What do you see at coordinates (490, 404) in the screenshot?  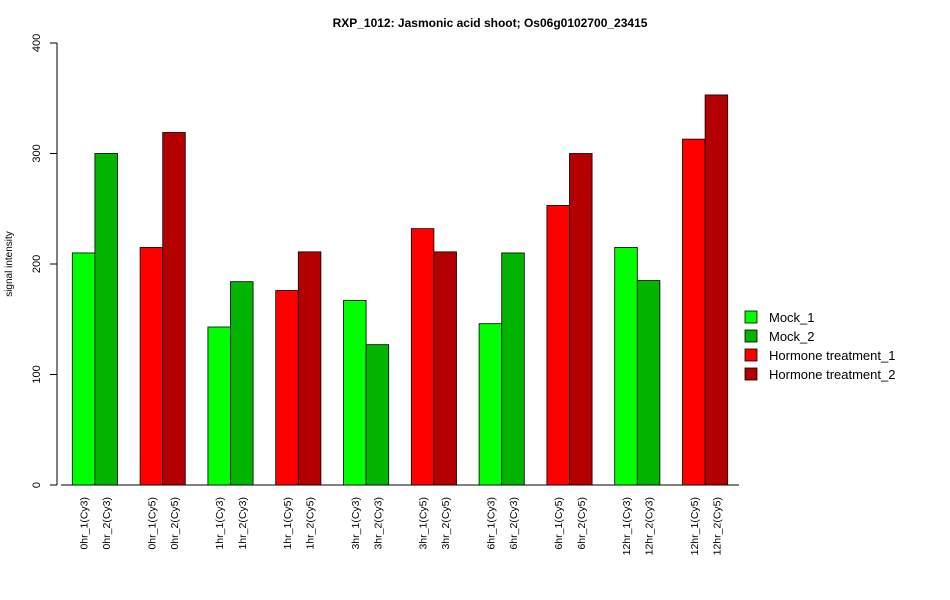 I see `bar-6hr-1-cy3` at bounding box center [490, 404].